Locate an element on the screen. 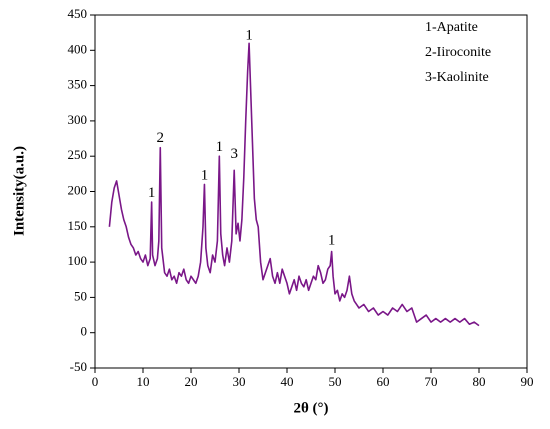 The width and height of the screenshot is (550, 429). x-tick-label: 40 is located at coordinates (287, 381).